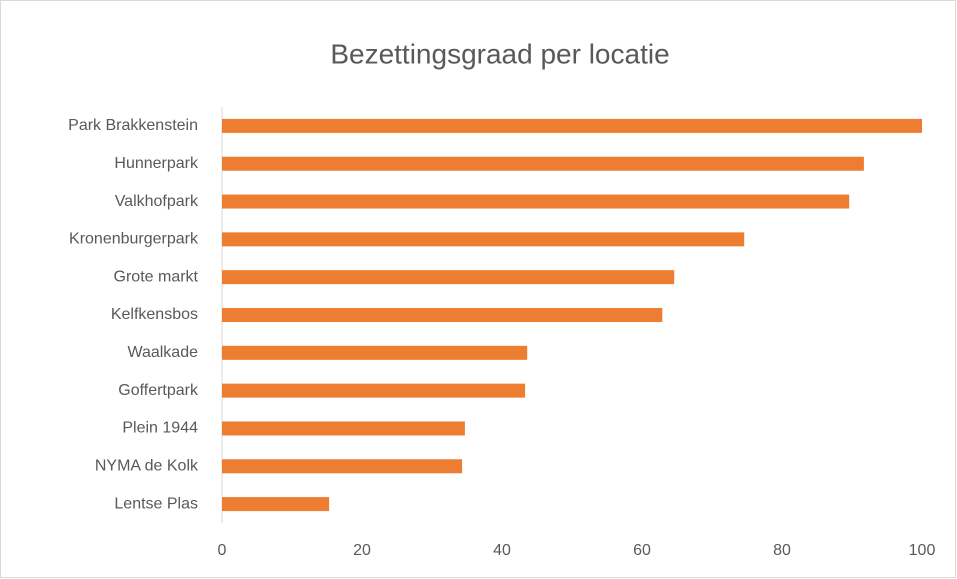  What do you see at coordinates (642, 550) in the screenshot?
I see `x-tick-label: 60` at bounding box center [642, 550].